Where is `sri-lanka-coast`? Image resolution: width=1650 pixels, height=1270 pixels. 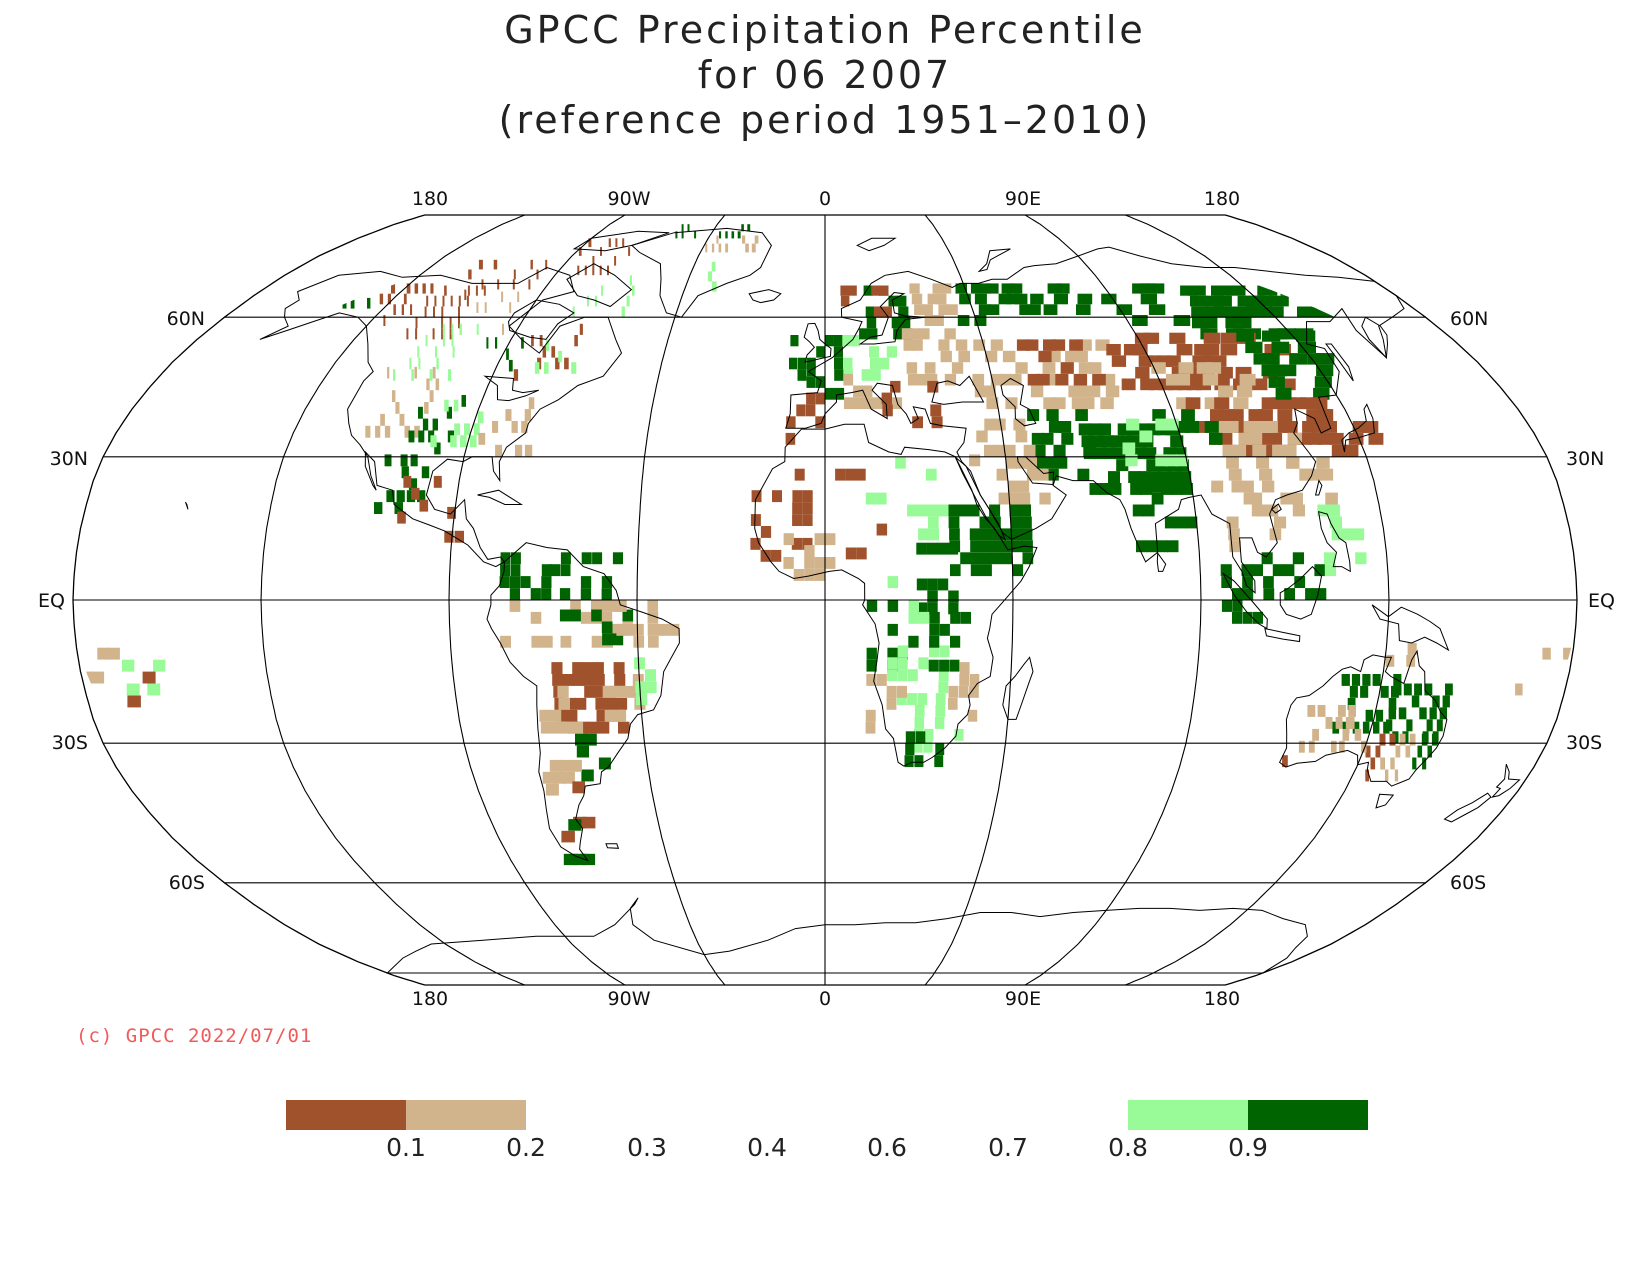 sri-lanka-coast is located at coordinates (1161, 561).